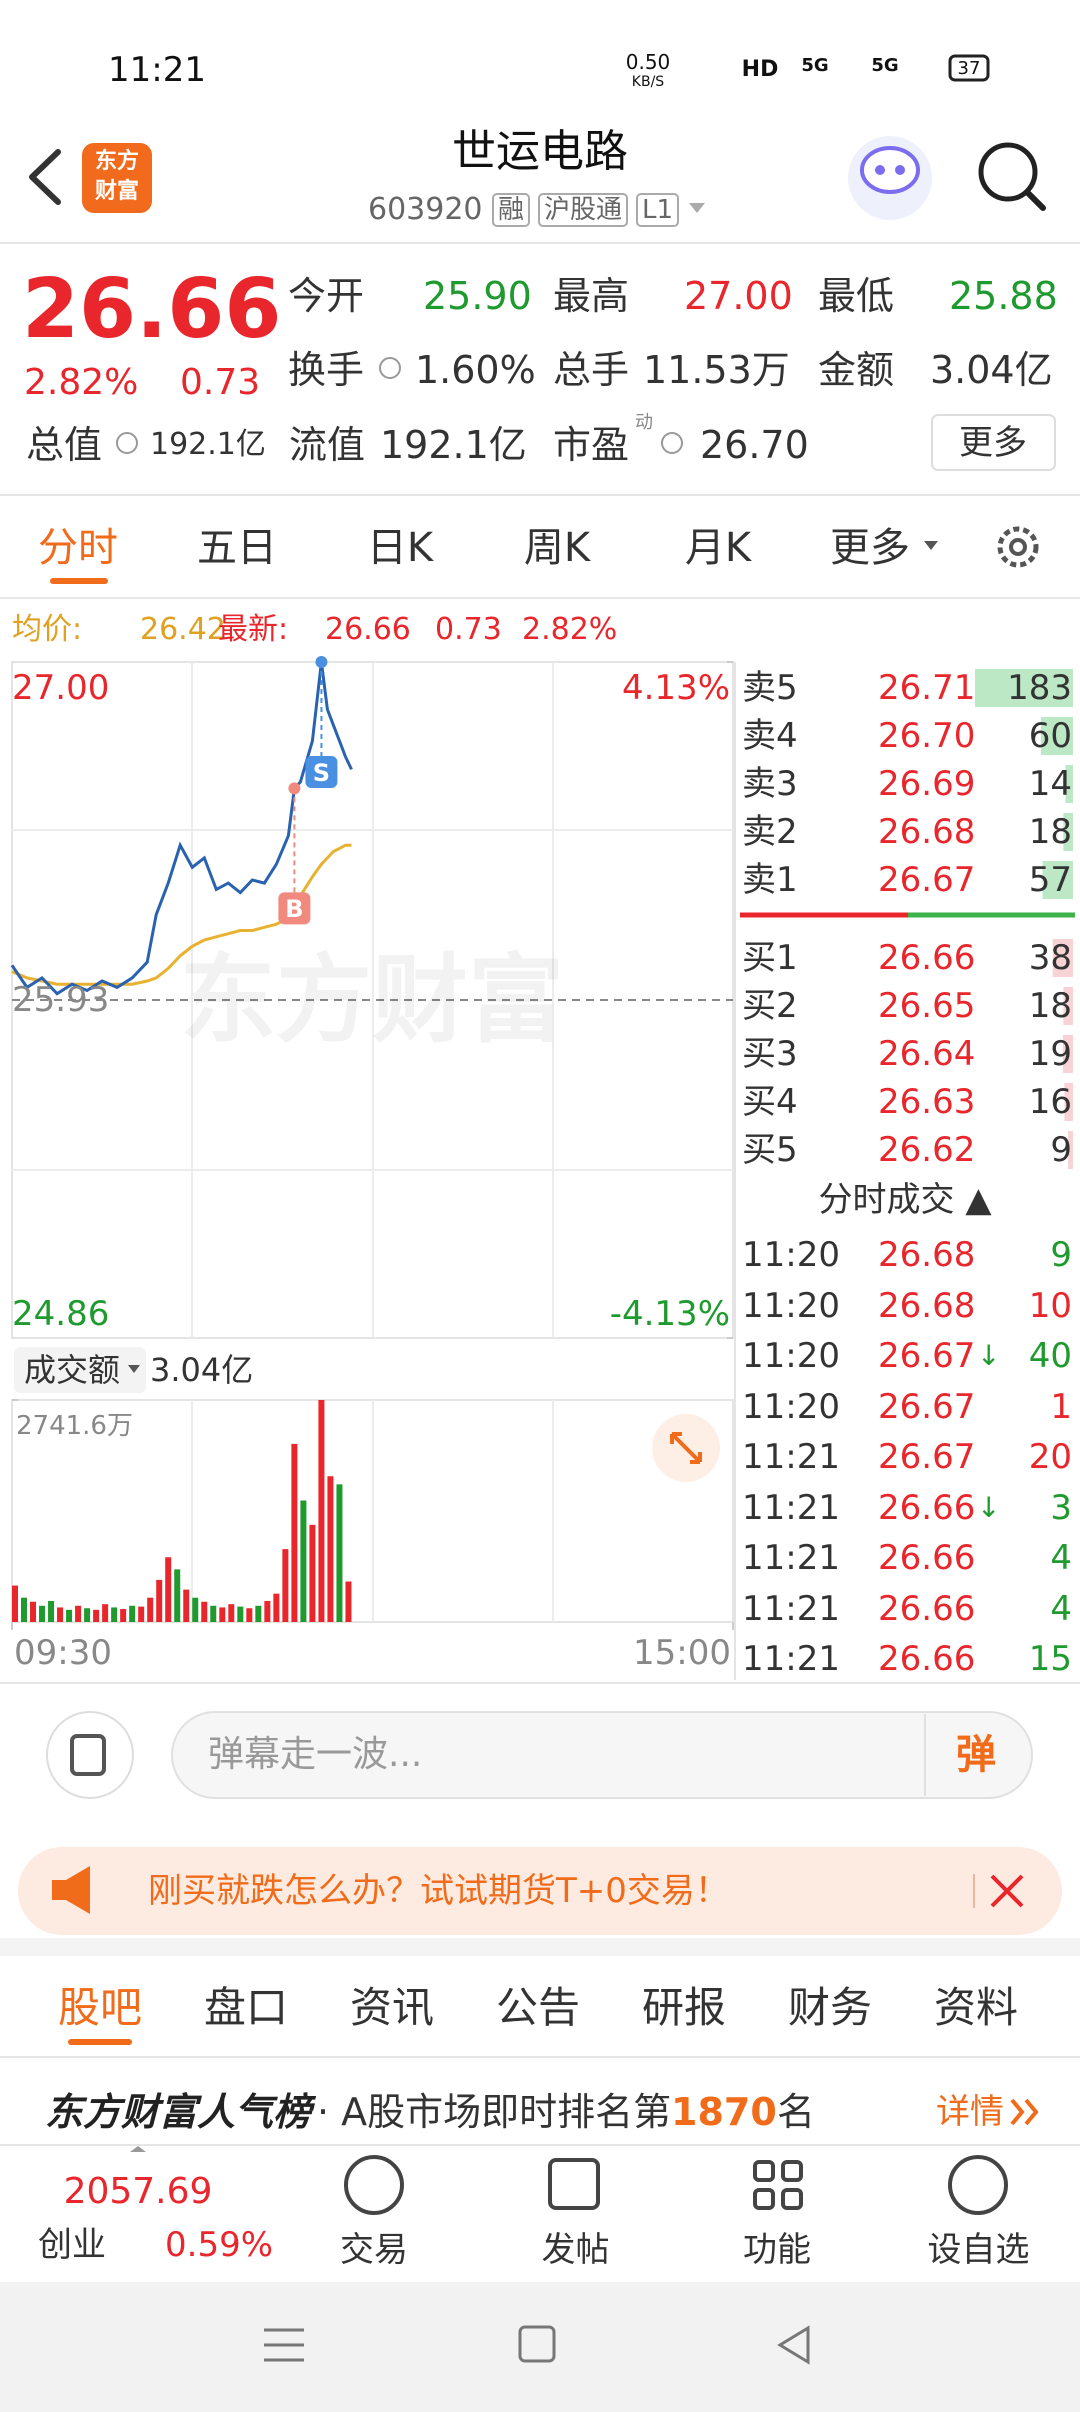 The width and height of the screenshot is (1080, 2412). Describe the element at coordinates (61, 1314) in the screenshot. I see `y-tick-label: 24.86` at that location.